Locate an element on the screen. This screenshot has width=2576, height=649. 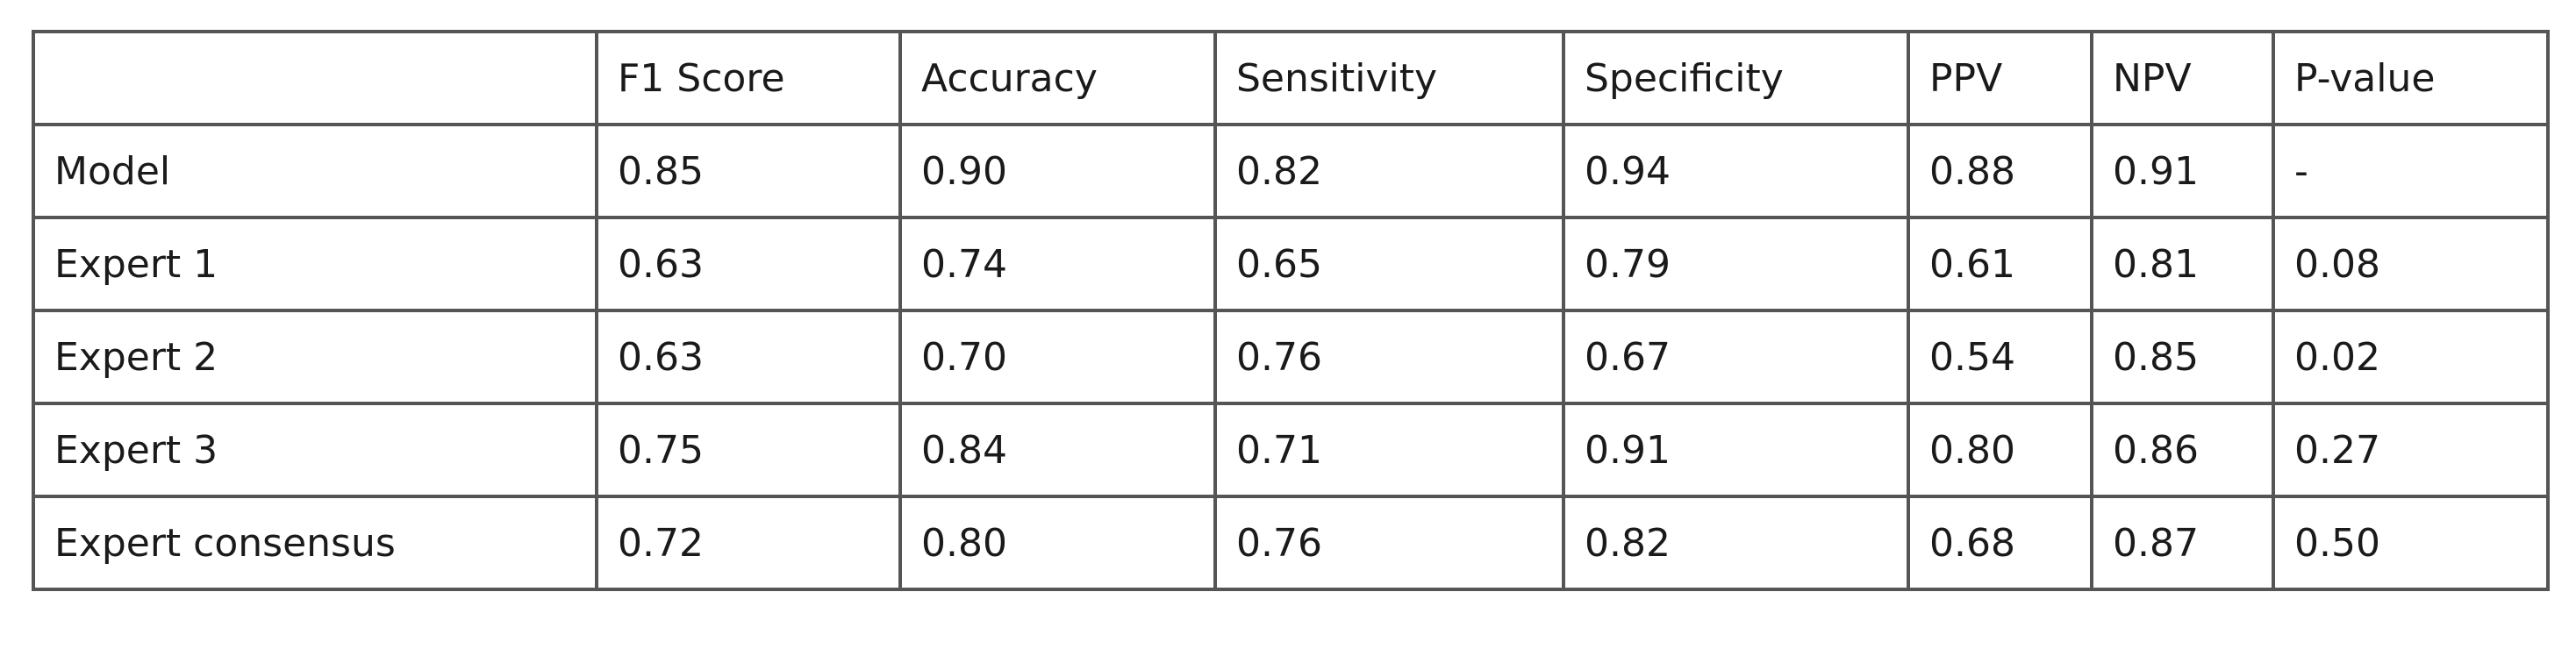
table-cell: 0.65 is located at coordinates (1389, 264).